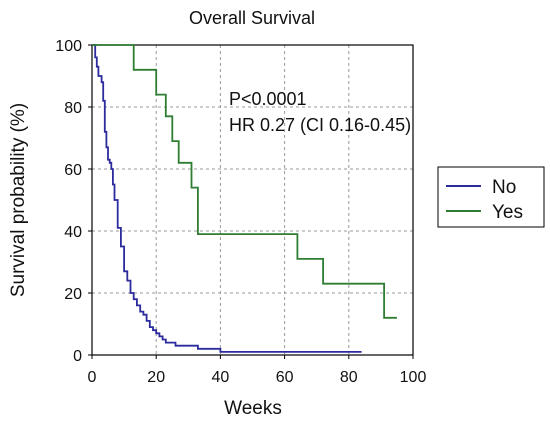  I want to click on y-axis-label: Survival probability (%), so click(18, 200).